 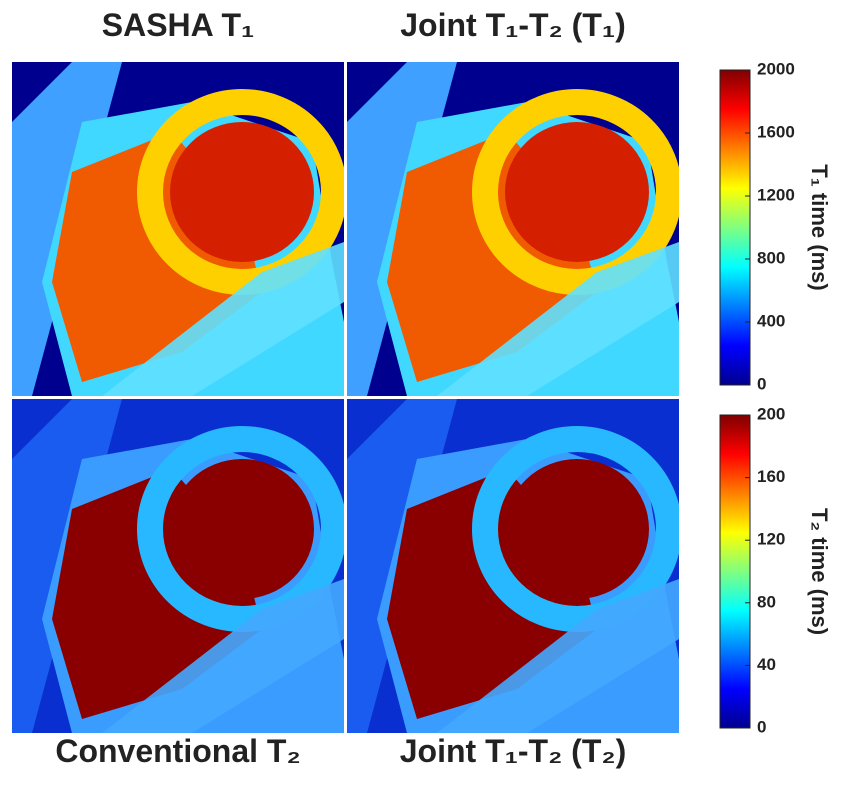 What do you see at coordinates (513, 25) in the screenshot?
I see `panel-title: Joint T₁-T₂ (T₁)` at bounding box center [513, 25].